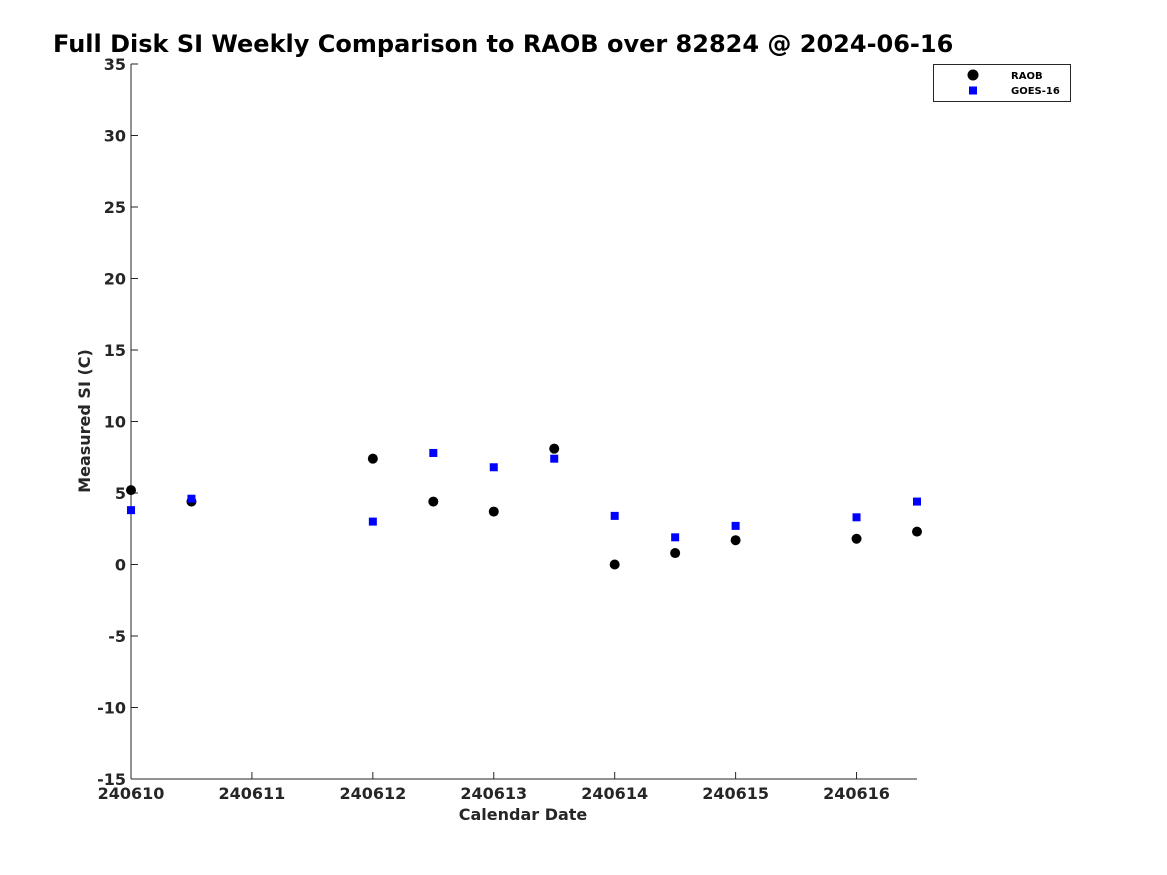 The image size is (1167, 875). Describe the element at coordinates (120, 493) in the screenshot. I see `y-tick-label: 5` at that location.